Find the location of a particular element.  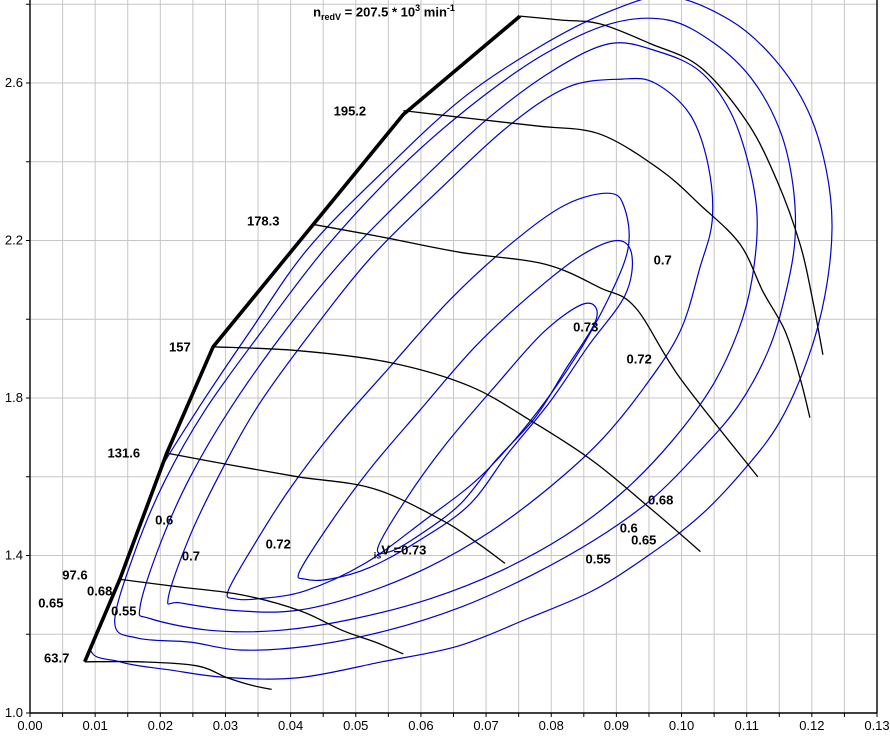

x-tick-label: 0.06 is located at coordinates (420, 725).